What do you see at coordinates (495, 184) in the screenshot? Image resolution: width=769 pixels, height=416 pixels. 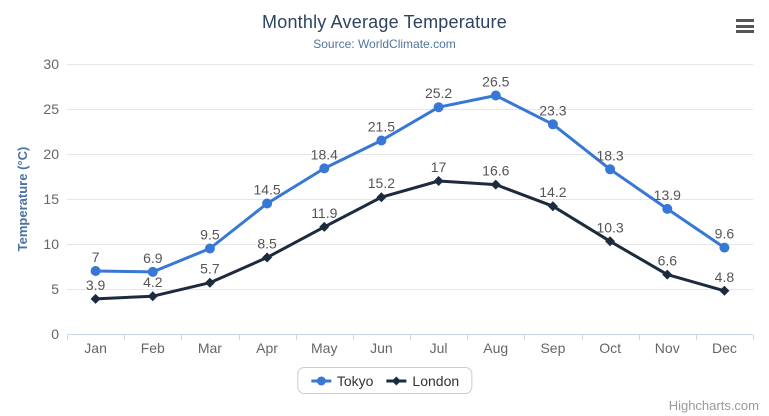 I see `london-point-Aug` at bounding box center [495, 184].